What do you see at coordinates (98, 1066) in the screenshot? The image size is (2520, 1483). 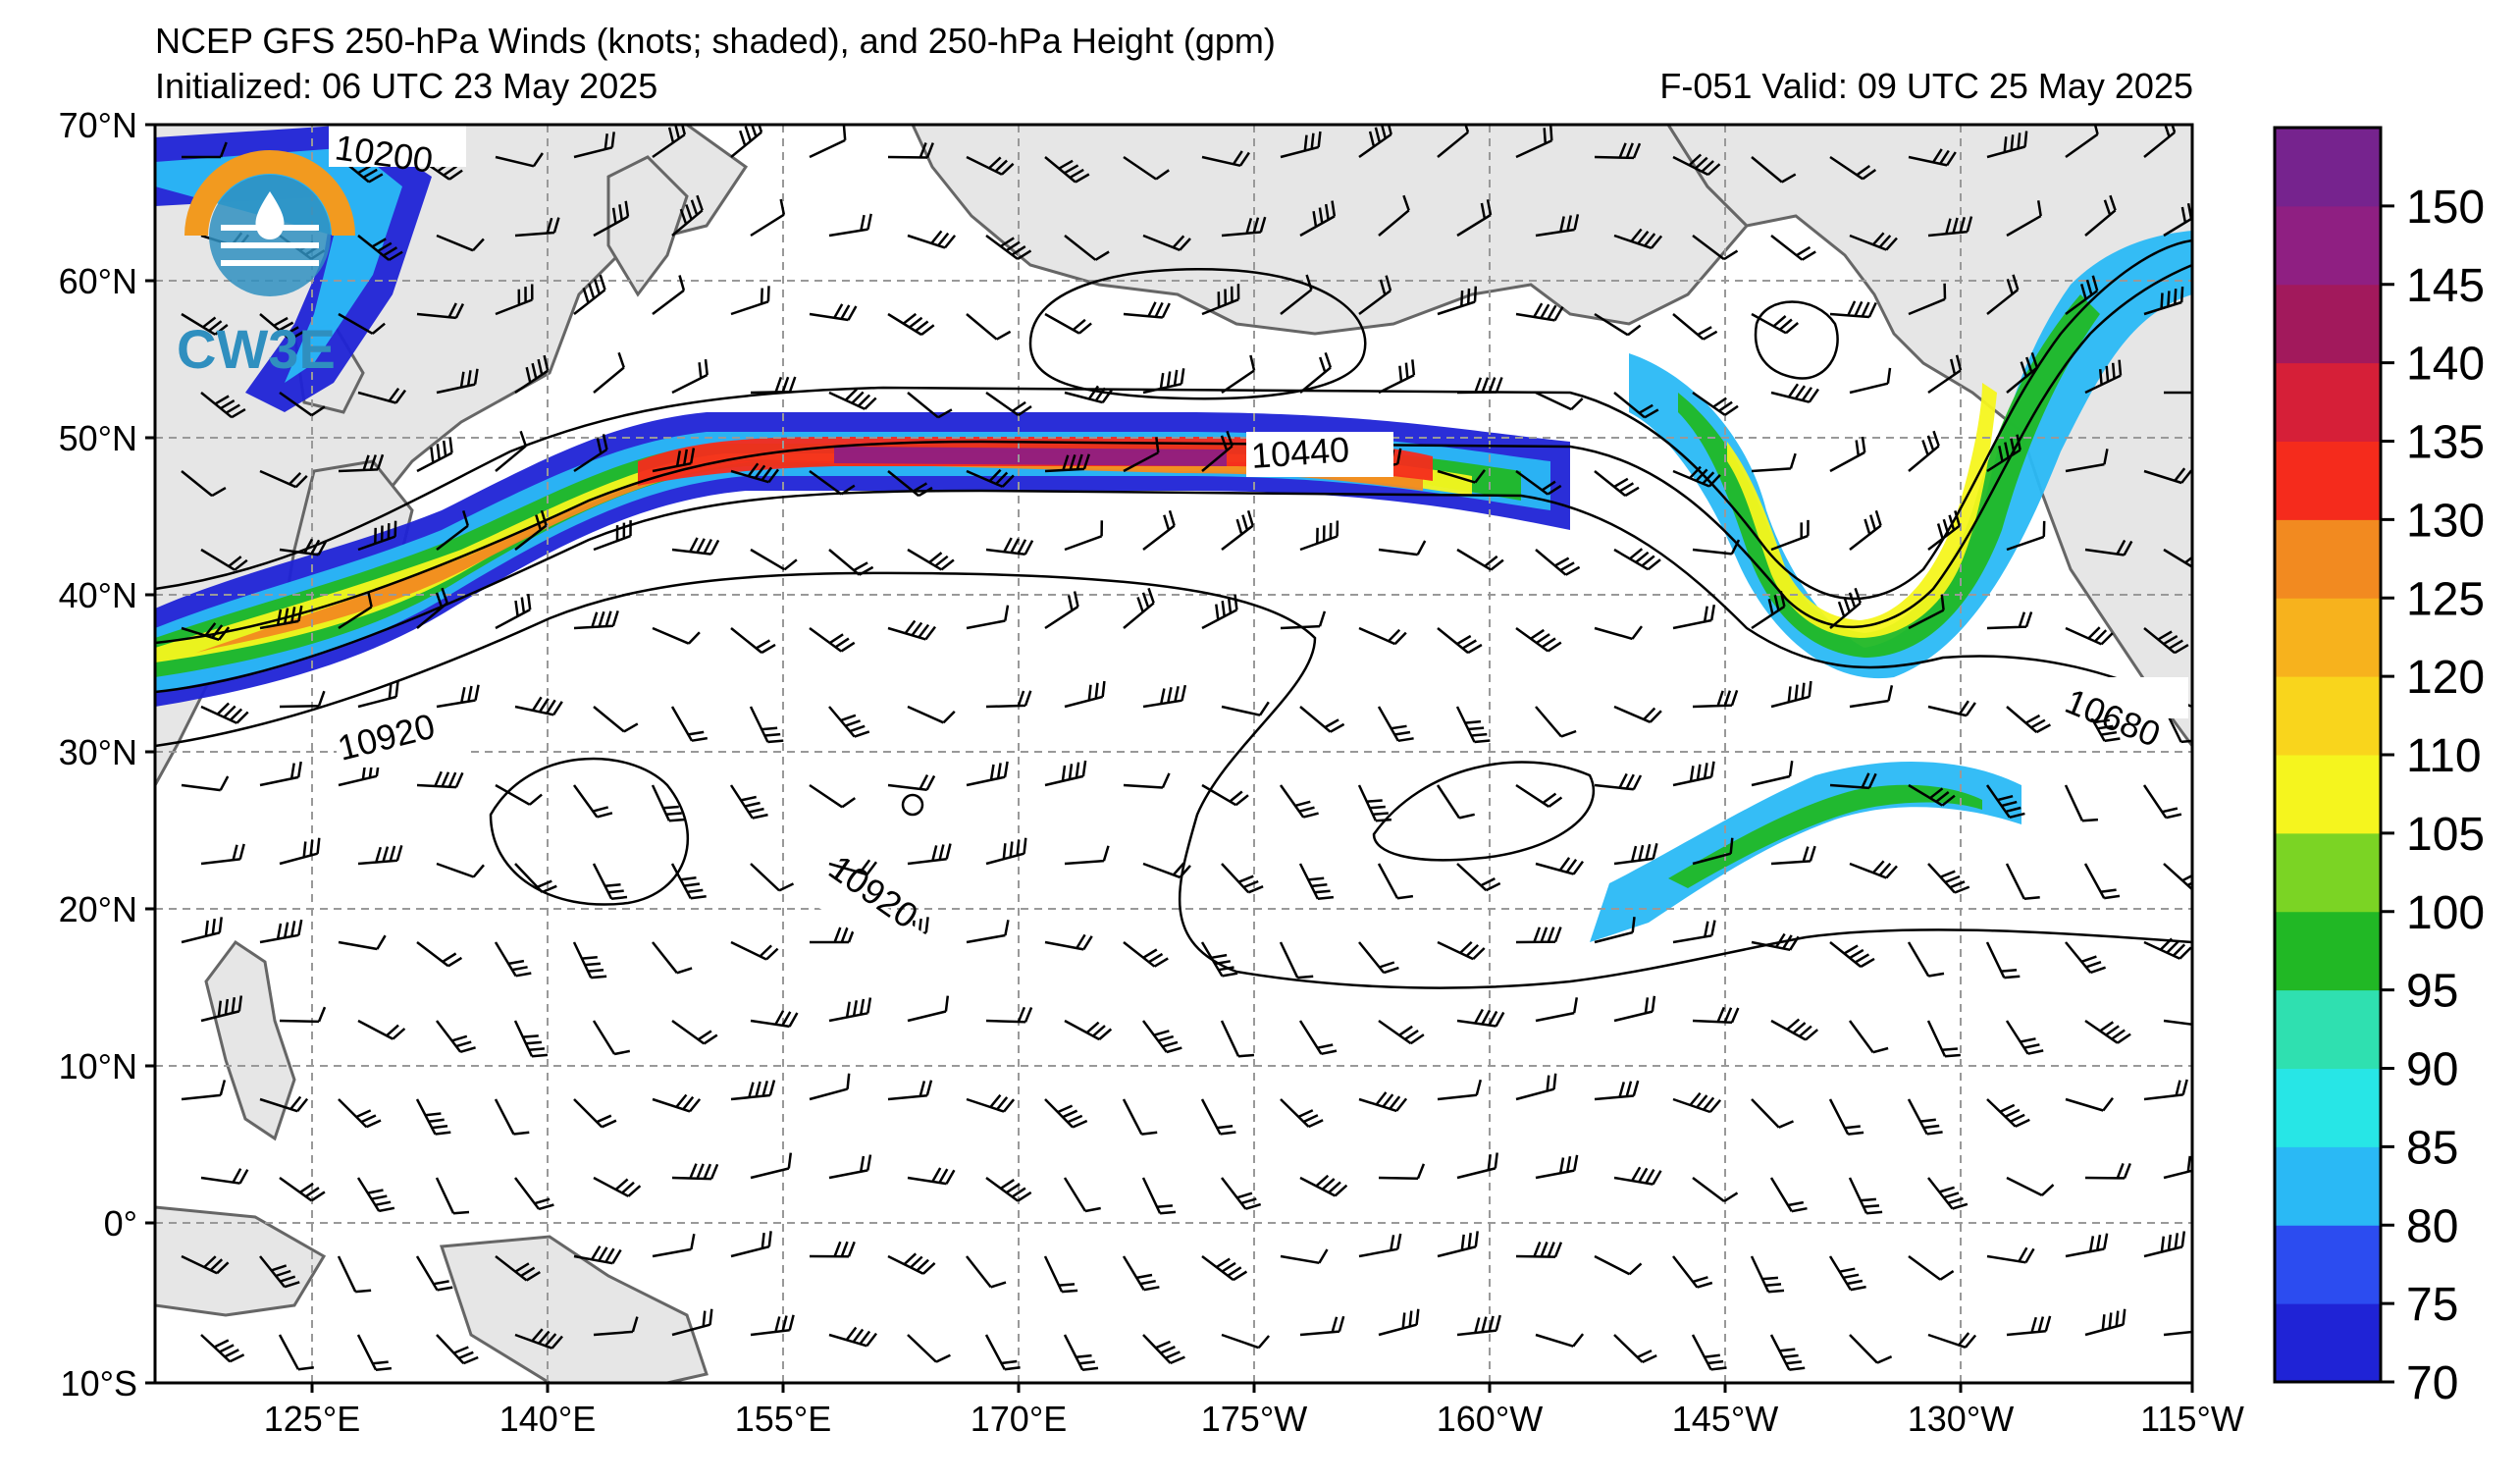 I see `lat-label: 10°N` at bounding box center [98, 1066].